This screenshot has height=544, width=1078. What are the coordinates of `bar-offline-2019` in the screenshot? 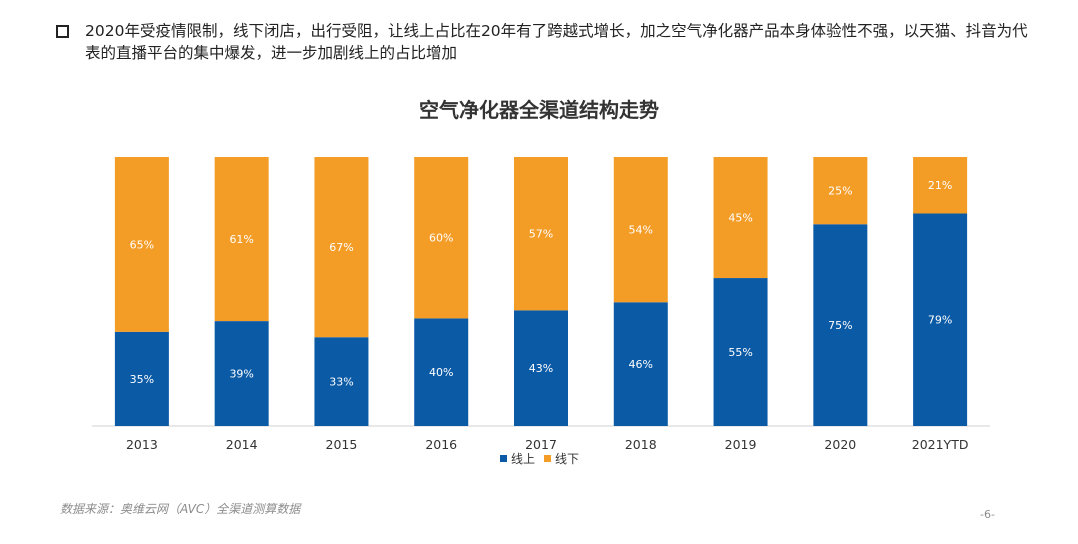 It's located at (740, 218).